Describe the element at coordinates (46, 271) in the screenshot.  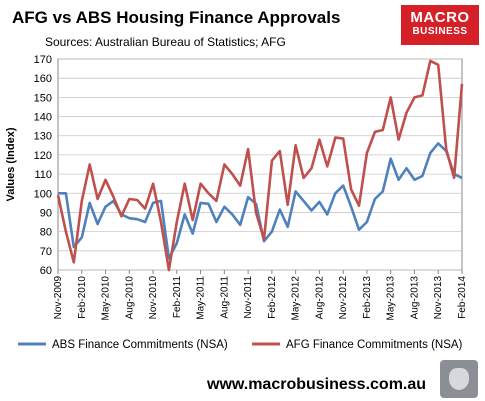
I see `y-tick-label: 60` at that location.